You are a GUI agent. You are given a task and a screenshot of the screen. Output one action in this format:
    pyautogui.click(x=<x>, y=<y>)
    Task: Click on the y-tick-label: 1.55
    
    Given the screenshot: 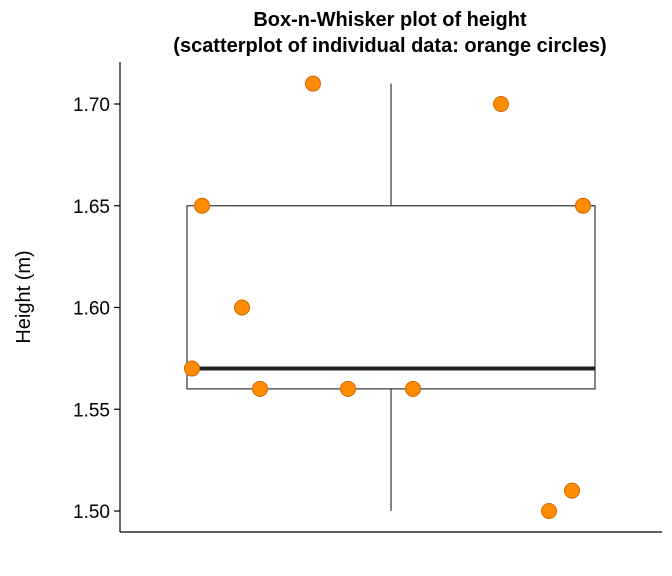 What is the action you would take?
    pyautogui.click(x=91, y=410)
    